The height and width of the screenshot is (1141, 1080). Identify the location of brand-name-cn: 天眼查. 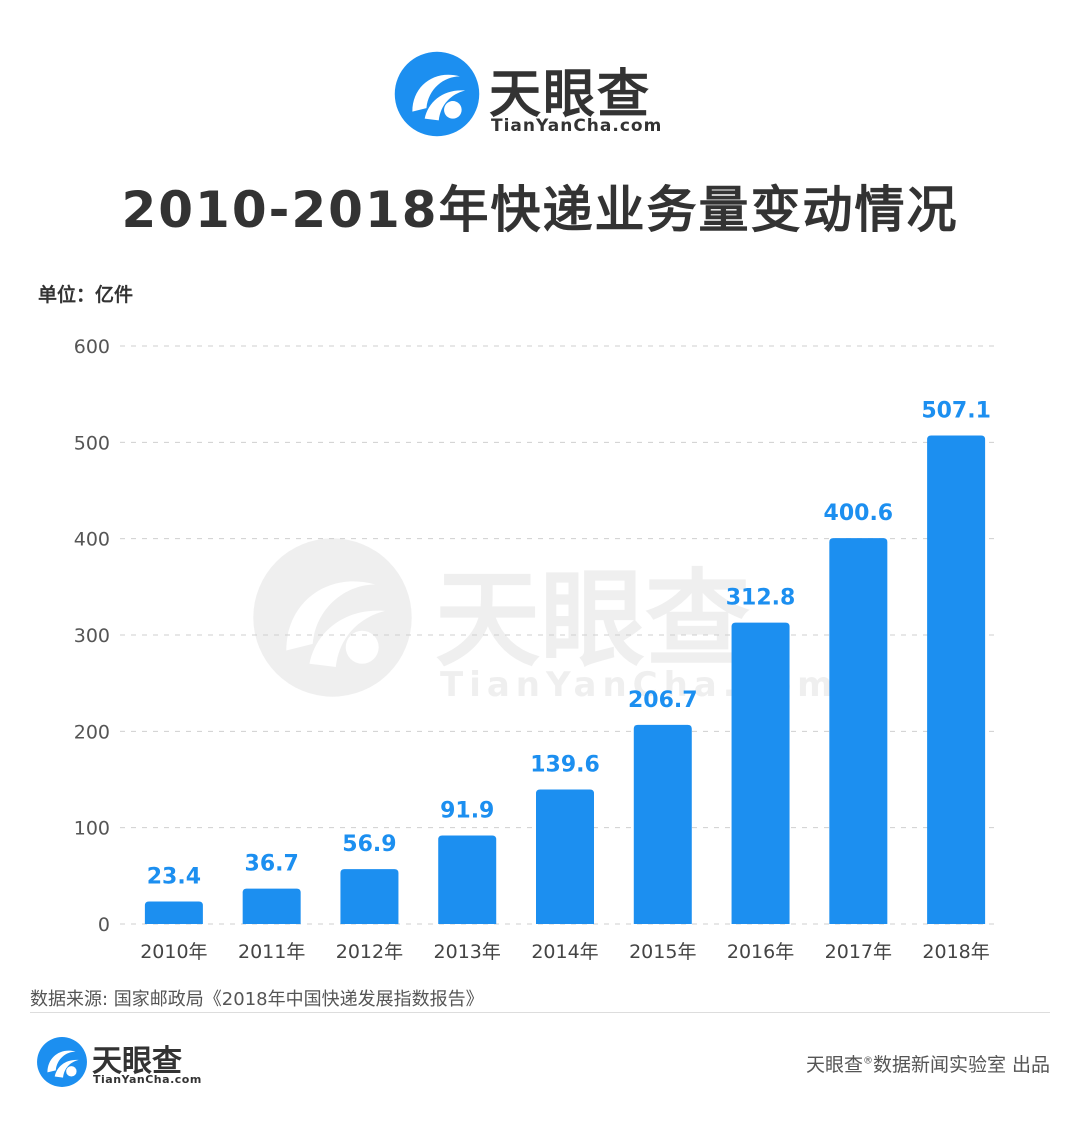
(570, 95).